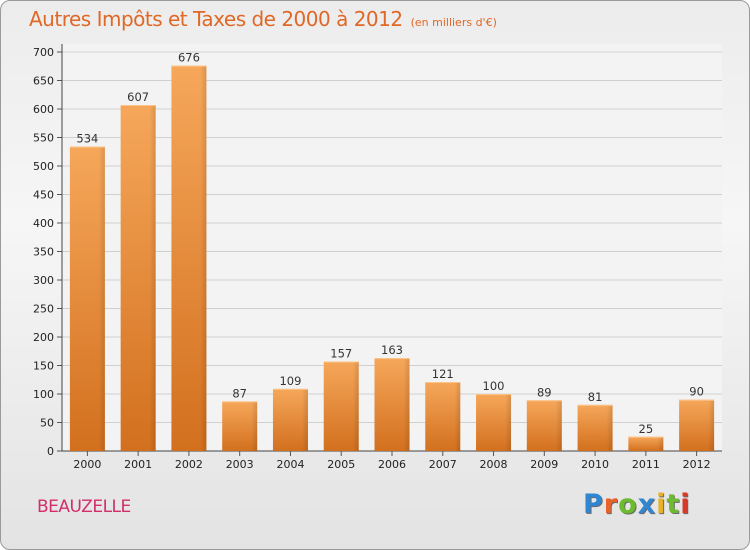  What do you see at coordinates (696, 392) in the screenshot?
I see `data-label: 90` at bounding box center [696, 392].